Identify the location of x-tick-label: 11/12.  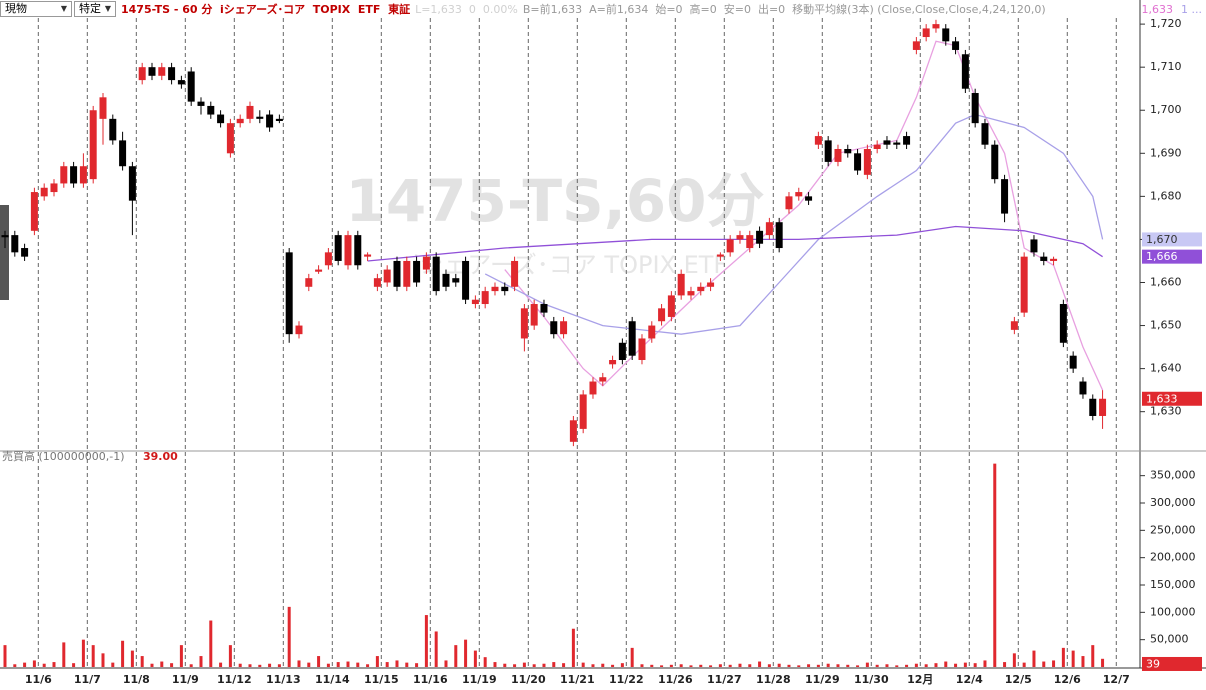
(234, 679).